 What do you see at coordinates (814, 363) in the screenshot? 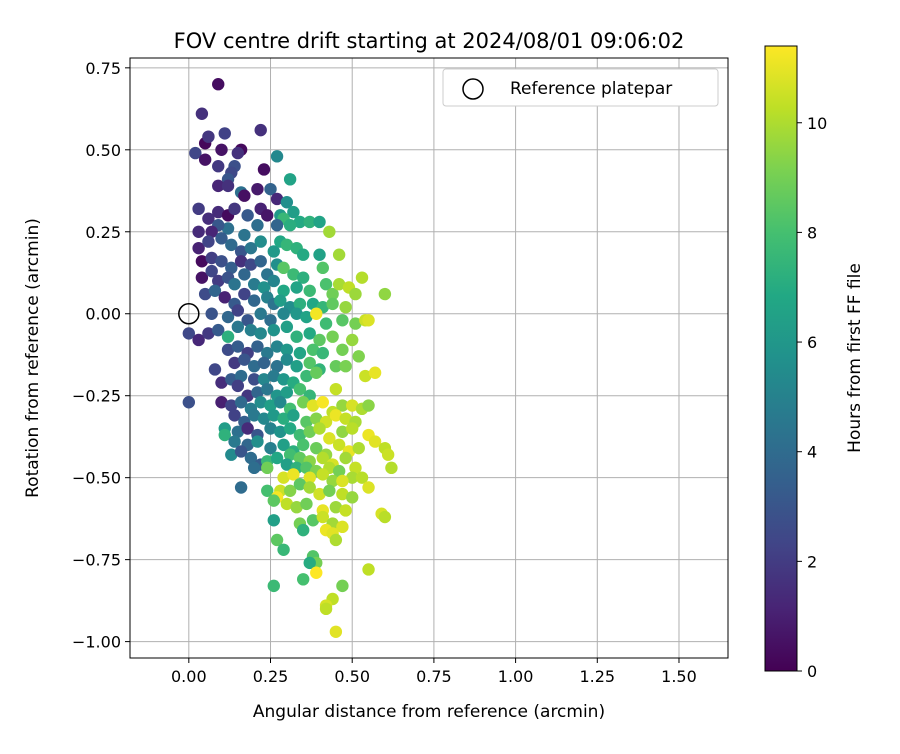
I see `colorbar: 0 2 4 6 8 10 Hours from first FF file` at bounding box center [814, 363].